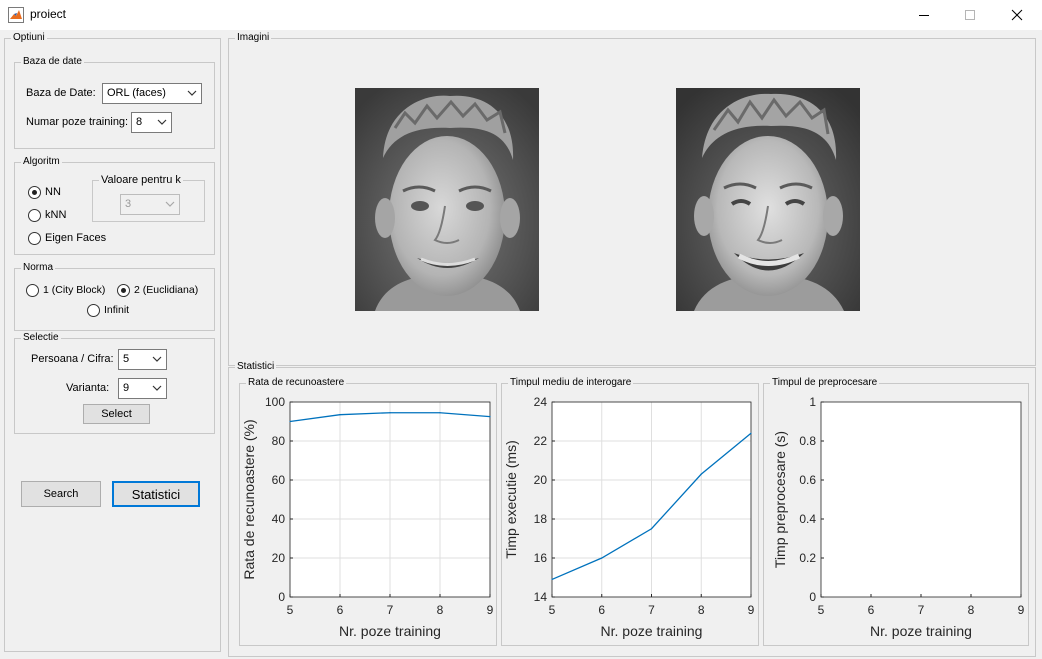 The width and height of the screenshot is (1042, 659). I want to click on chart-panel-recognition: Rata de recunoastere, so click(368, 511).